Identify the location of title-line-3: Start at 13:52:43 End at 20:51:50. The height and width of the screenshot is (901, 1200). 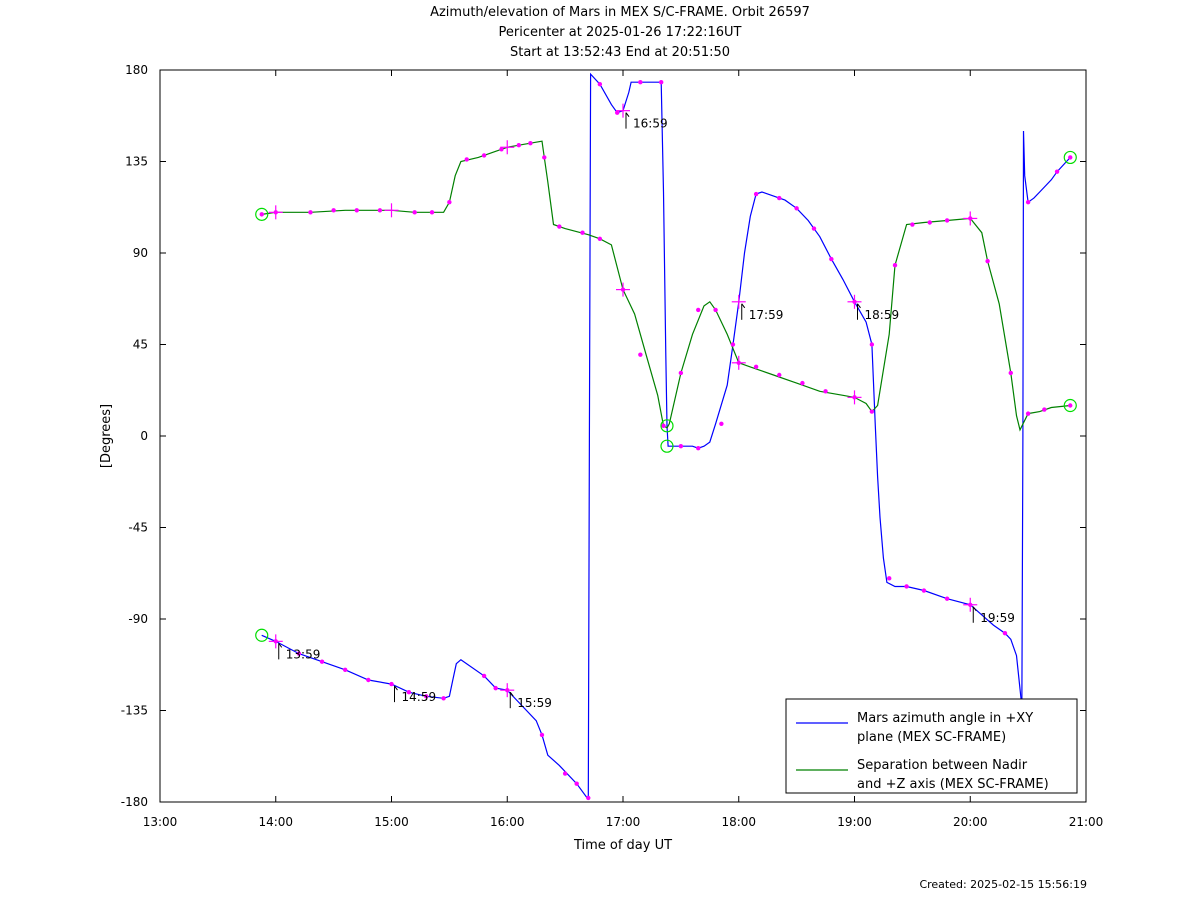
(620, 52).